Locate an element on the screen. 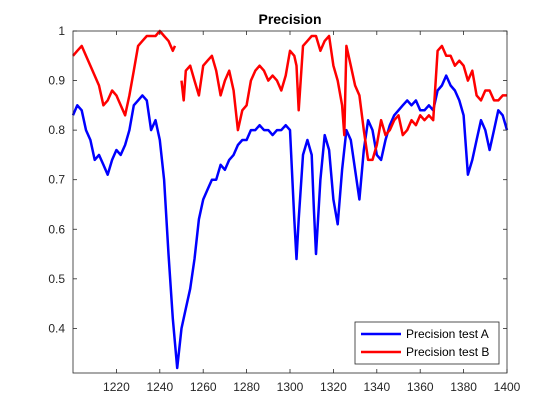 The image size is (560, 420). y-tick-label: 0.9 is located at coordinates (56, 81).